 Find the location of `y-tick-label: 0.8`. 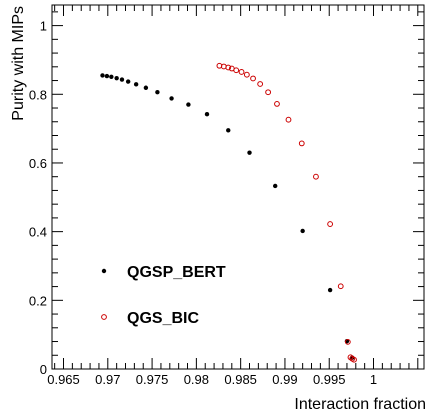

y-tick-label: 0.8 is located at coordinates (38, 94).